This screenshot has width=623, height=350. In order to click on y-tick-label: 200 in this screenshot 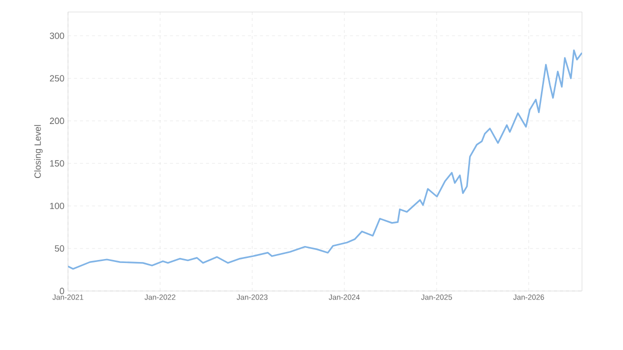, I will do `click(57, 121)`.